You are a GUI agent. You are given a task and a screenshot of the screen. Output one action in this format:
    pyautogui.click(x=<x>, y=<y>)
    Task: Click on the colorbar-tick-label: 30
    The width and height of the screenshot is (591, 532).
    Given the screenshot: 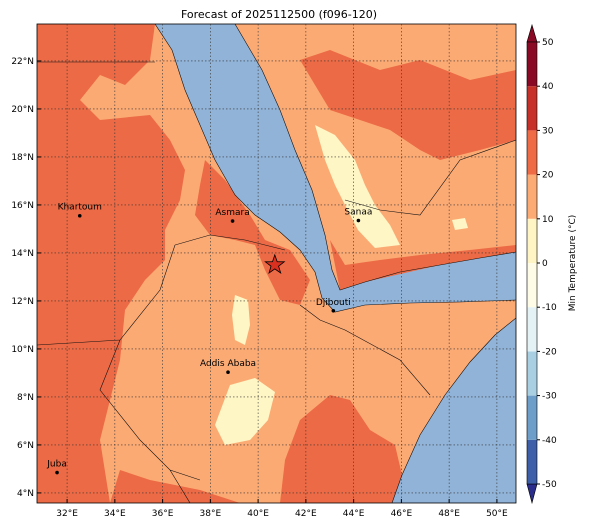 What is the action you would take?
    pyautogui.click(x=548, y=131)
    